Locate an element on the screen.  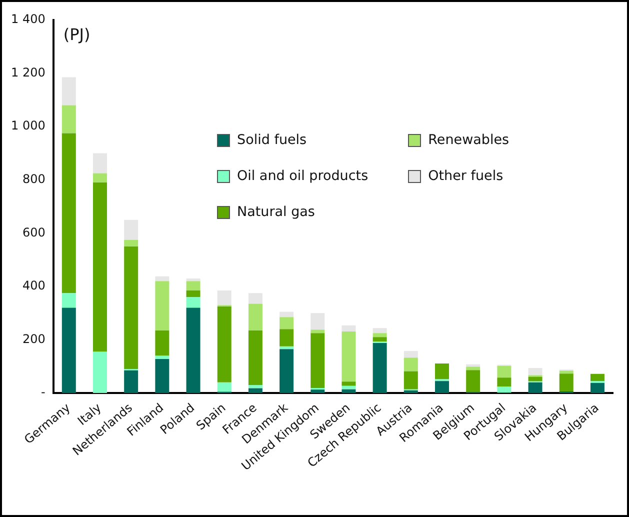
legend-label: Renewables is located at coordinates (469, 140).